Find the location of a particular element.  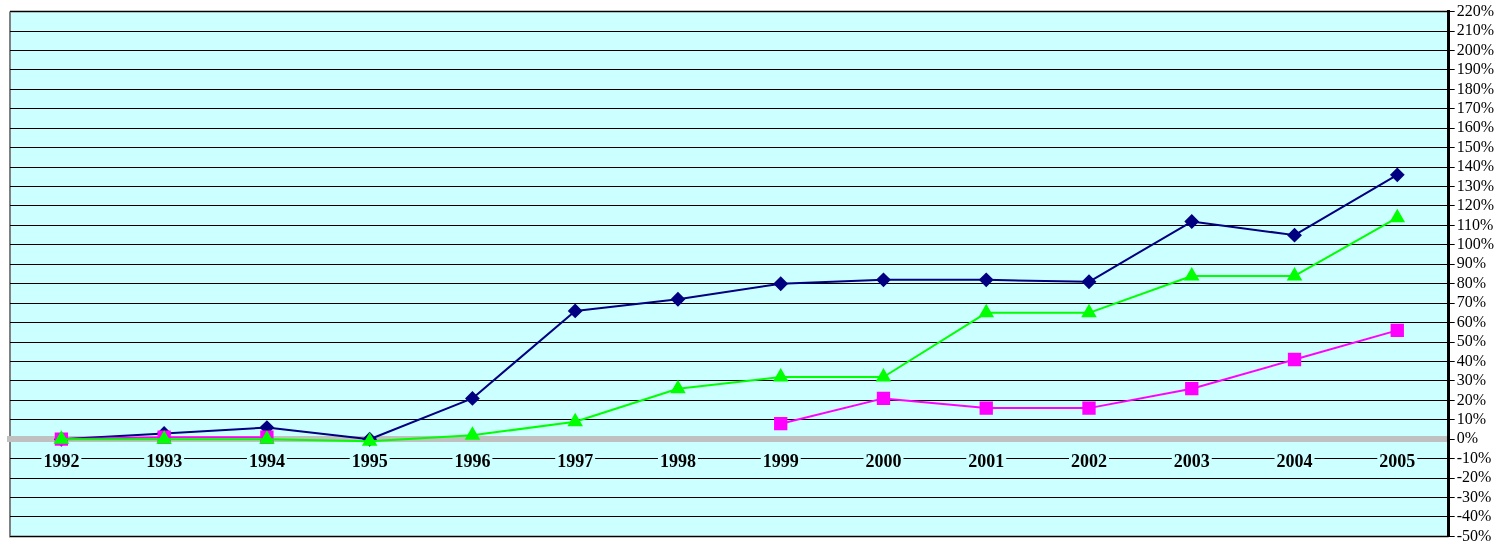

x-tick-label: 1995 is located at coordinates (369, 460).